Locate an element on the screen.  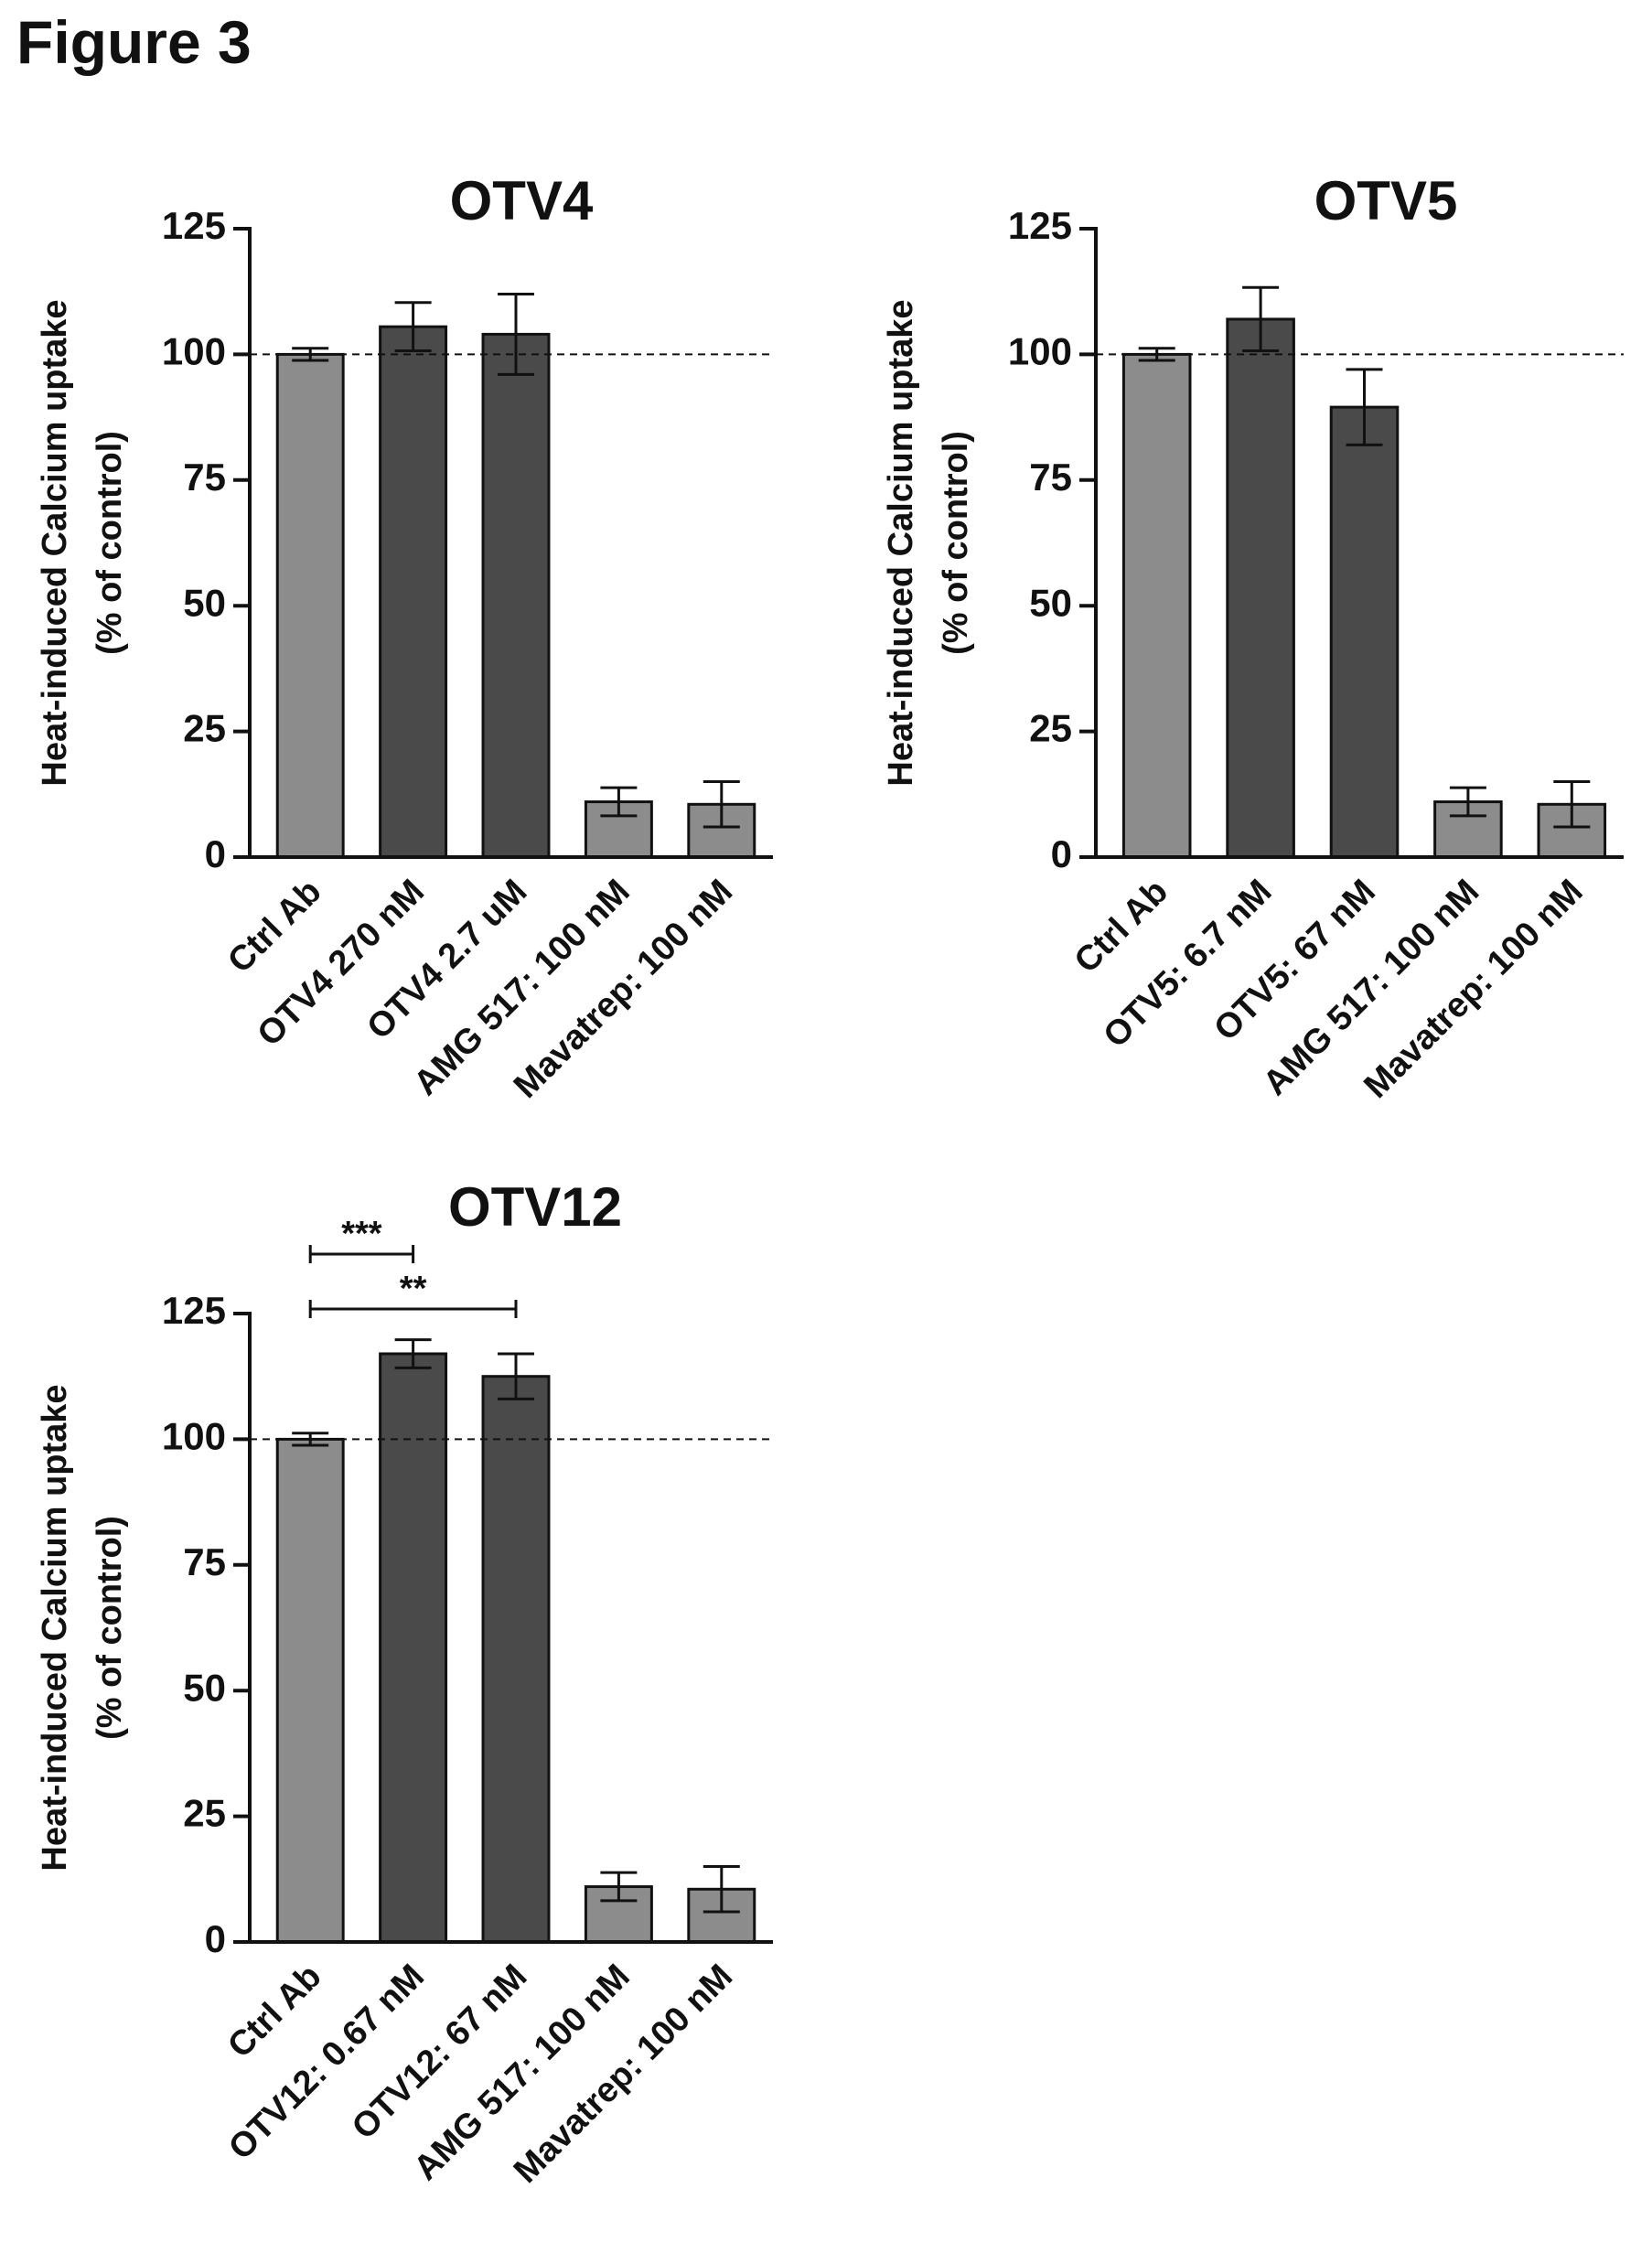
chart-otv4-ytick-label: 0 is located at coordinates (215, 853).